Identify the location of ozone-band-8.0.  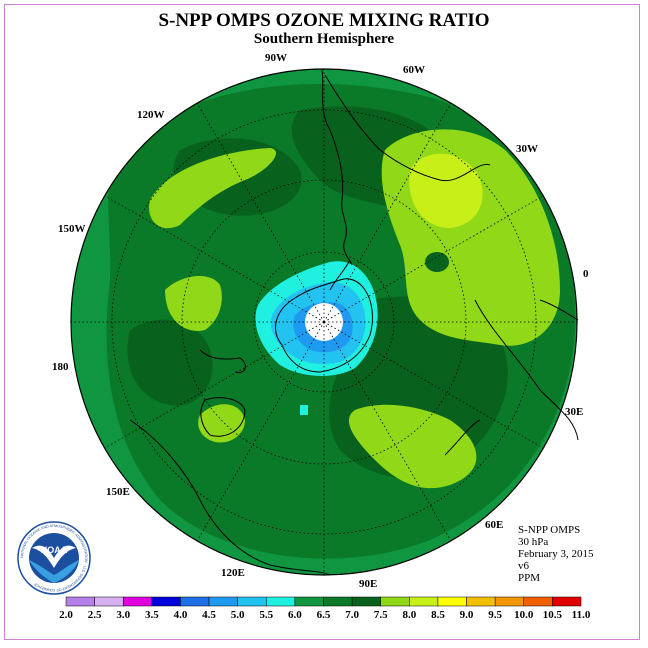
(446, 190).